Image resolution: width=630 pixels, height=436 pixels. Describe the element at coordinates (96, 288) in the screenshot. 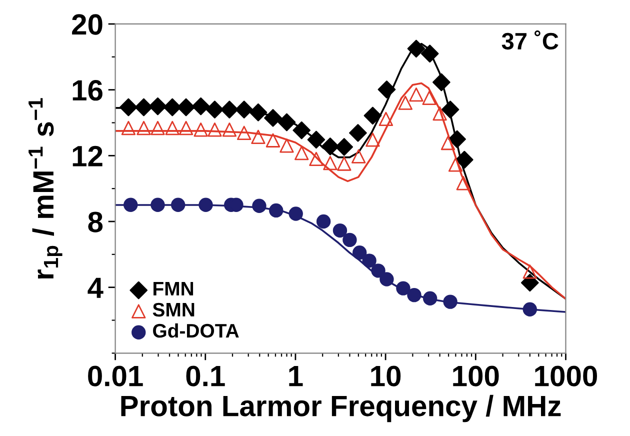

I see `y-tick-label: 4` at that location.